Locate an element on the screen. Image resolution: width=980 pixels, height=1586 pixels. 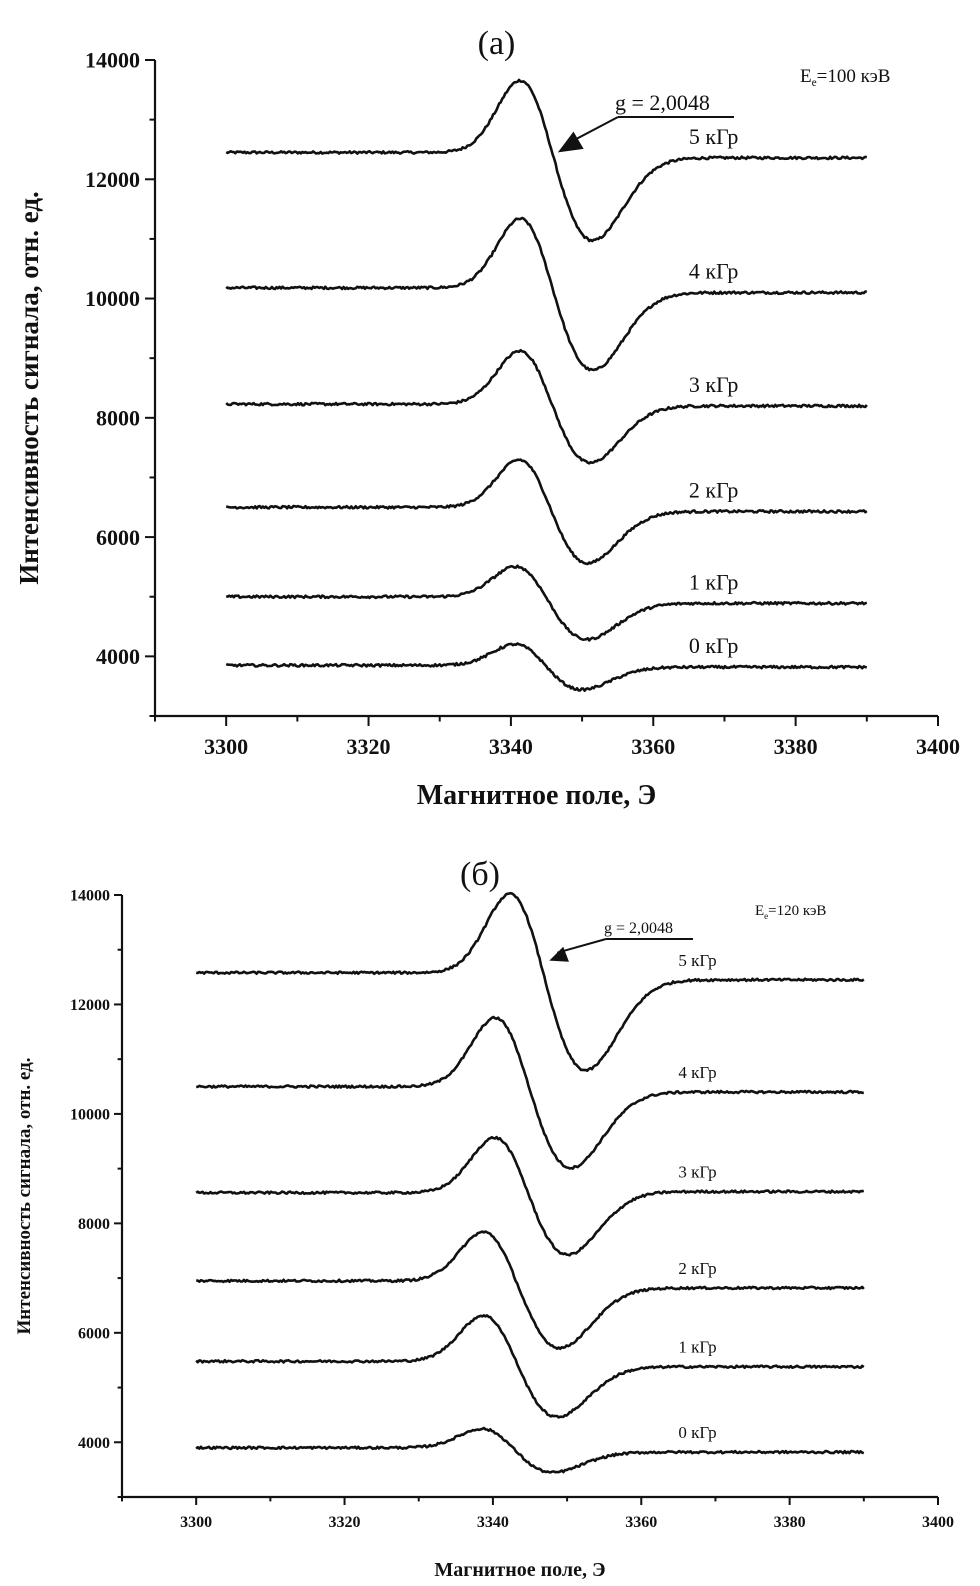
energy-value: =100 кэВ is located at coordinates (854, 76).